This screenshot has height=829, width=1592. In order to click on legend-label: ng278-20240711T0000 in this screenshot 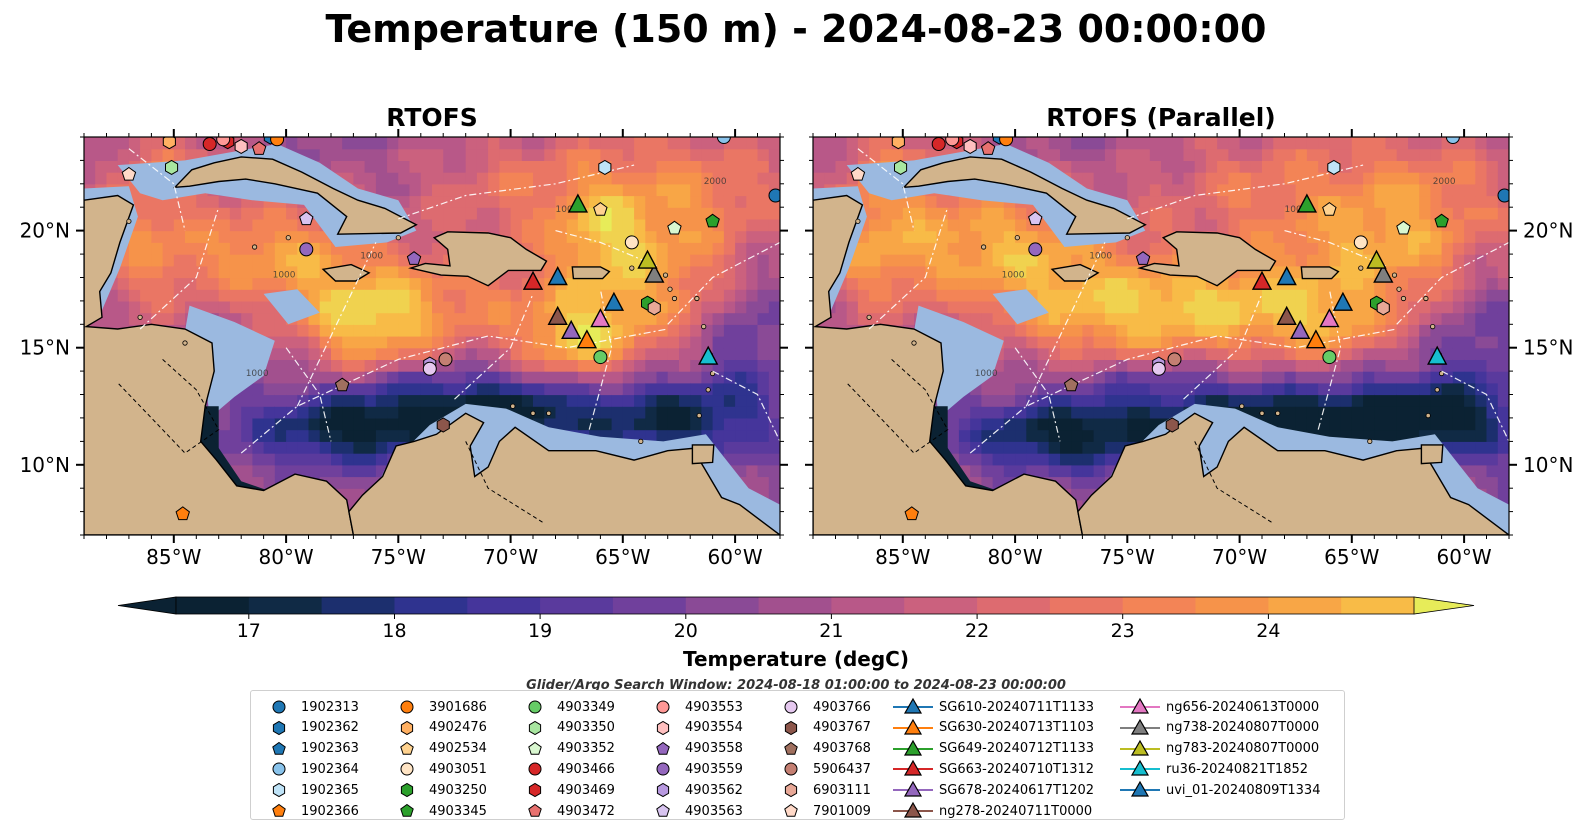, I will do `click(1016, 811)`.